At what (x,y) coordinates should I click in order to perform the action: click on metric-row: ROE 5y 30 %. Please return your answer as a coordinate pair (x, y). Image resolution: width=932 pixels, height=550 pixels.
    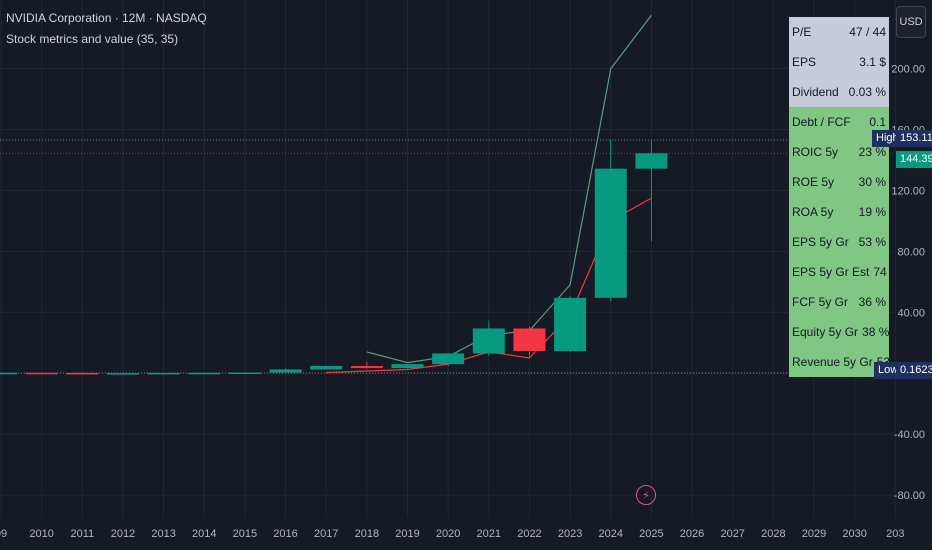
    Looking at the image, I should click on (839, 182).